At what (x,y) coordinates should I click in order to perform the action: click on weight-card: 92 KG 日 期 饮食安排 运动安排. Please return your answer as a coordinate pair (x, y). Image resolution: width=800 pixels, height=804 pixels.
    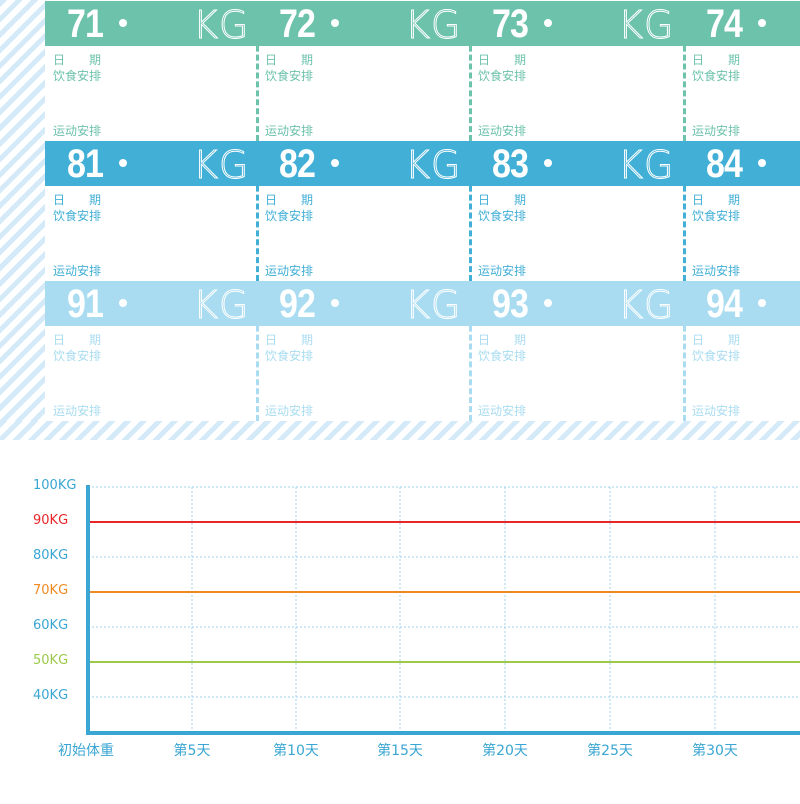
    Looking at the image, I should click on (363, 351).